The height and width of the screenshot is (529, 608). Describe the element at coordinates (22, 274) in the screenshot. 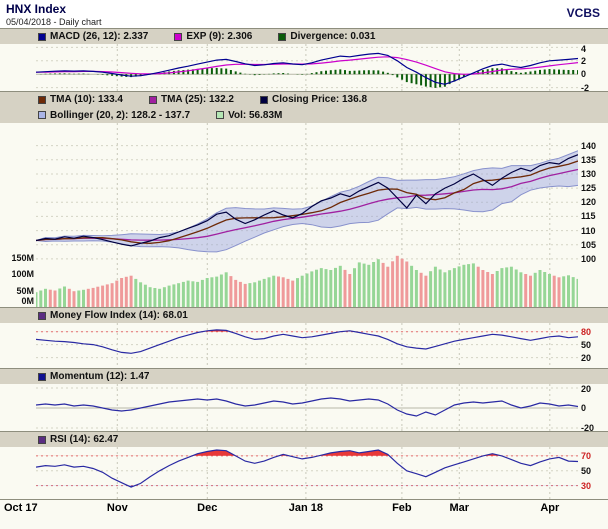

I see `volume-axis-tick: 100M` at that location.